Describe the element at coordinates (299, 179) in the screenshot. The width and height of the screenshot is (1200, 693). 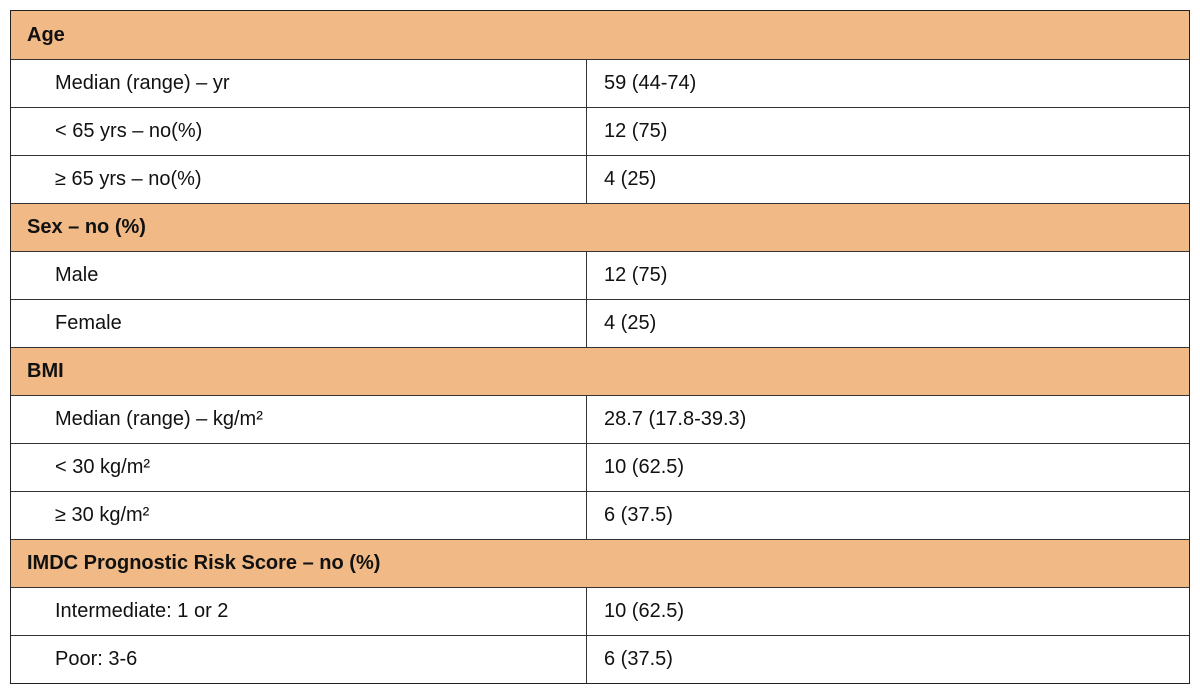
I see `row-label: ≥ 65 yrs – no(%)` at that location.